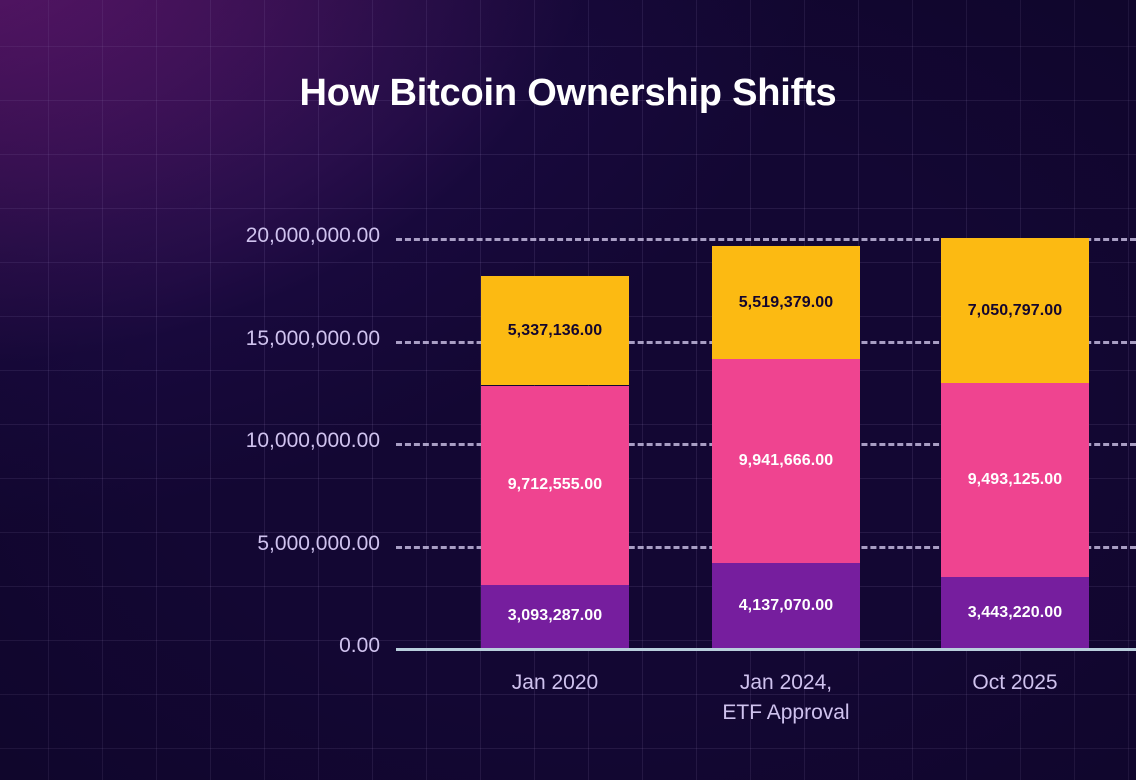 This screenshot has width=1136, height=780. I want to click on bar-segment: 9,493,125.00, so click(1015, 480).